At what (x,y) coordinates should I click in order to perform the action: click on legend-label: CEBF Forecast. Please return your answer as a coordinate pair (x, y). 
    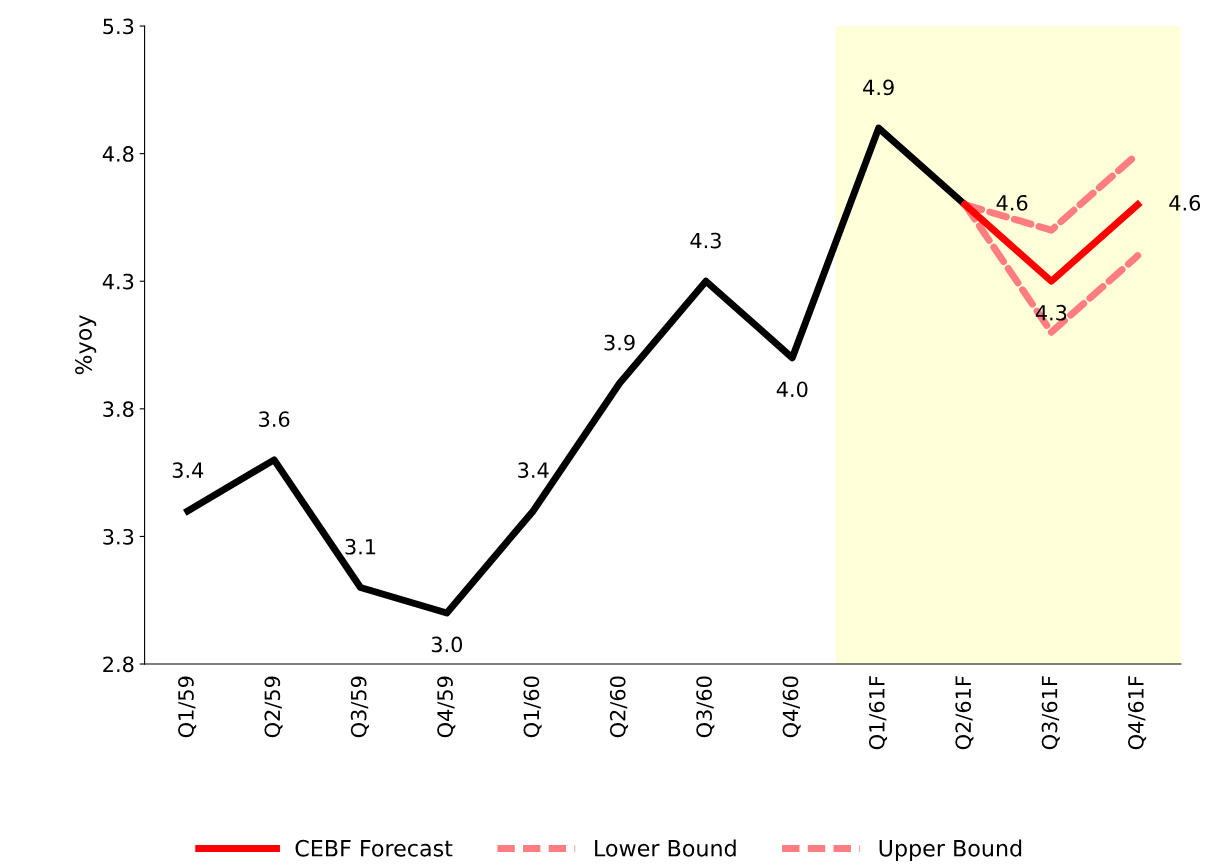
    Looking at the image, I should click on (374, 848).